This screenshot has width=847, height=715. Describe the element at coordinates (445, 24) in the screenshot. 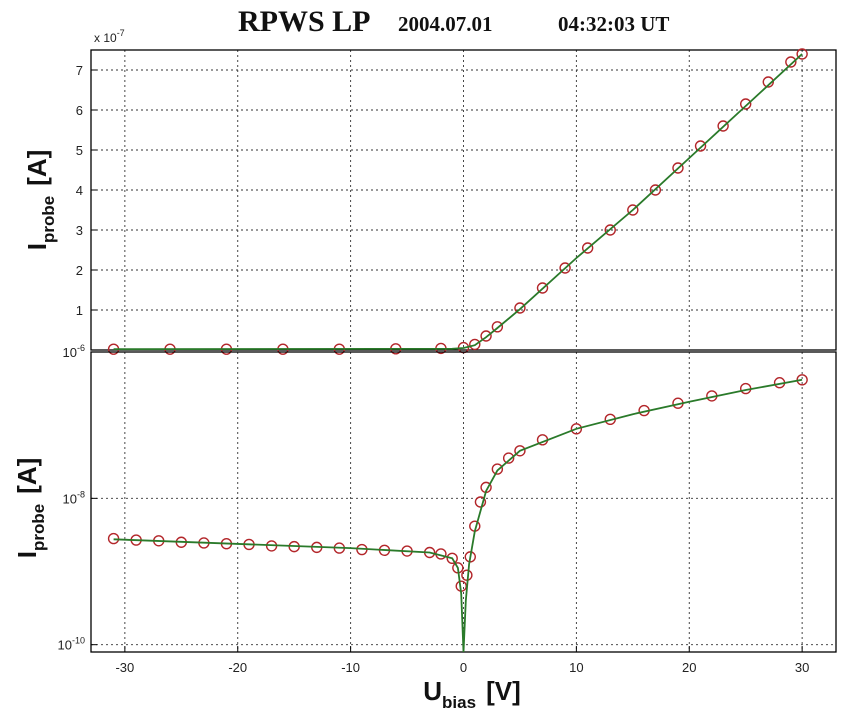

I see `chart-title-date: 2004.07.01` at that location.